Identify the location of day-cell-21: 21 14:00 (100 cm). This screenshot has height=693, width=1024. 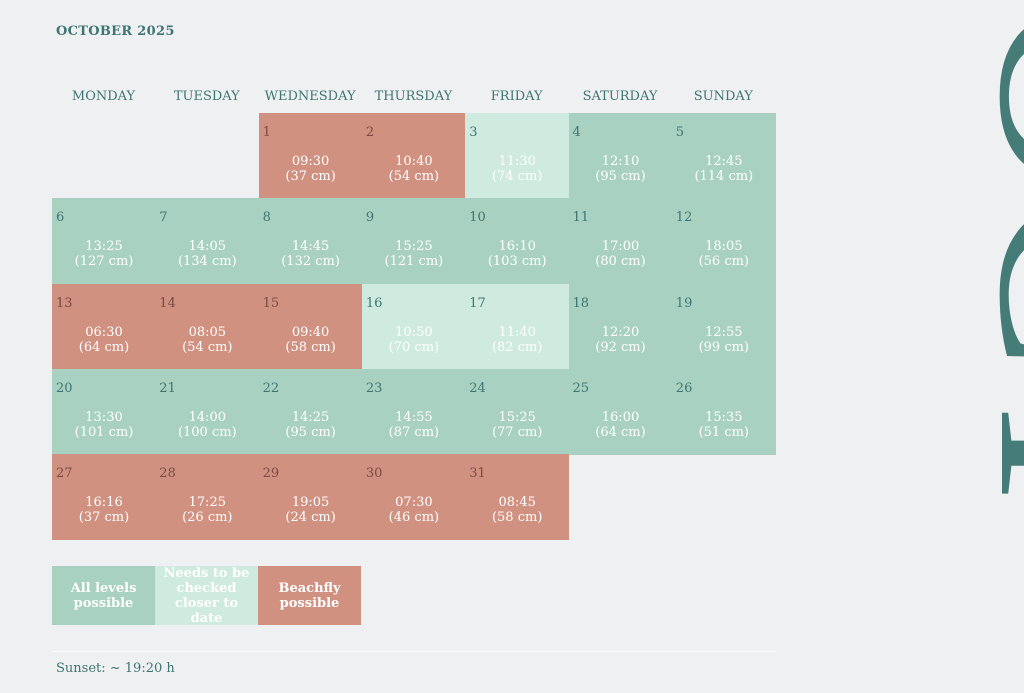
(207, 411).